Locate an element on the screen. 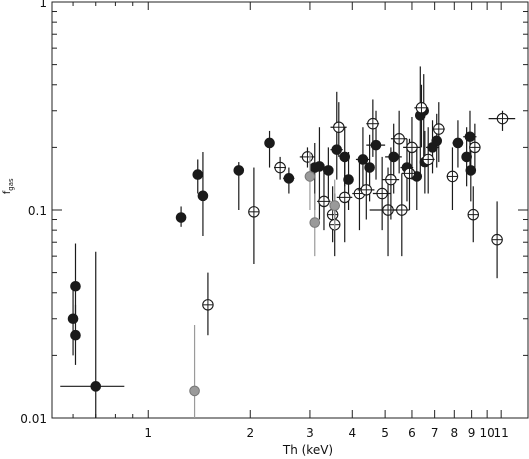  x-tick-label: 4 is located at coordinates (352, 433).